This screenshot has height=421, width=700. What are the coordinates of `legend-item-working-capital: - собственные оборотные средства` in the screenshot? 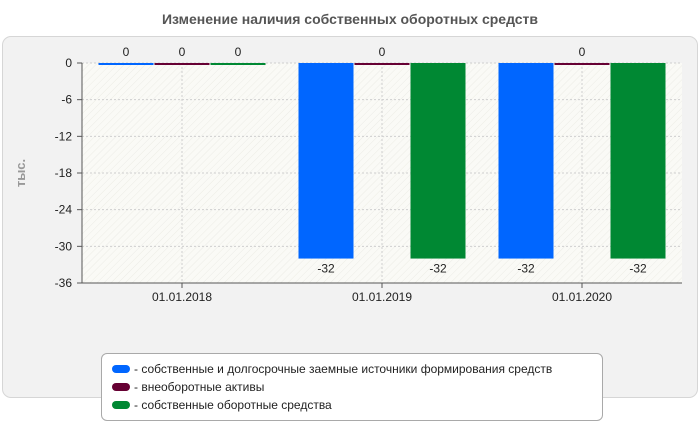 It's located at (222, 405).